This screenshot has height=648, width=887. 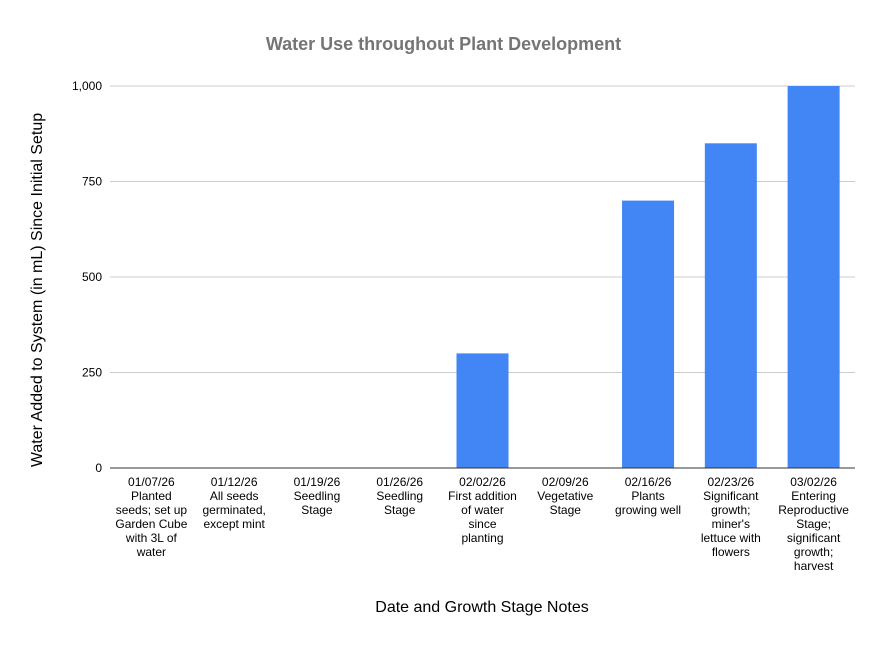 I want to click on x-category-label: 02/09/26 Vegetative Stage, so click(x=565, y=496).